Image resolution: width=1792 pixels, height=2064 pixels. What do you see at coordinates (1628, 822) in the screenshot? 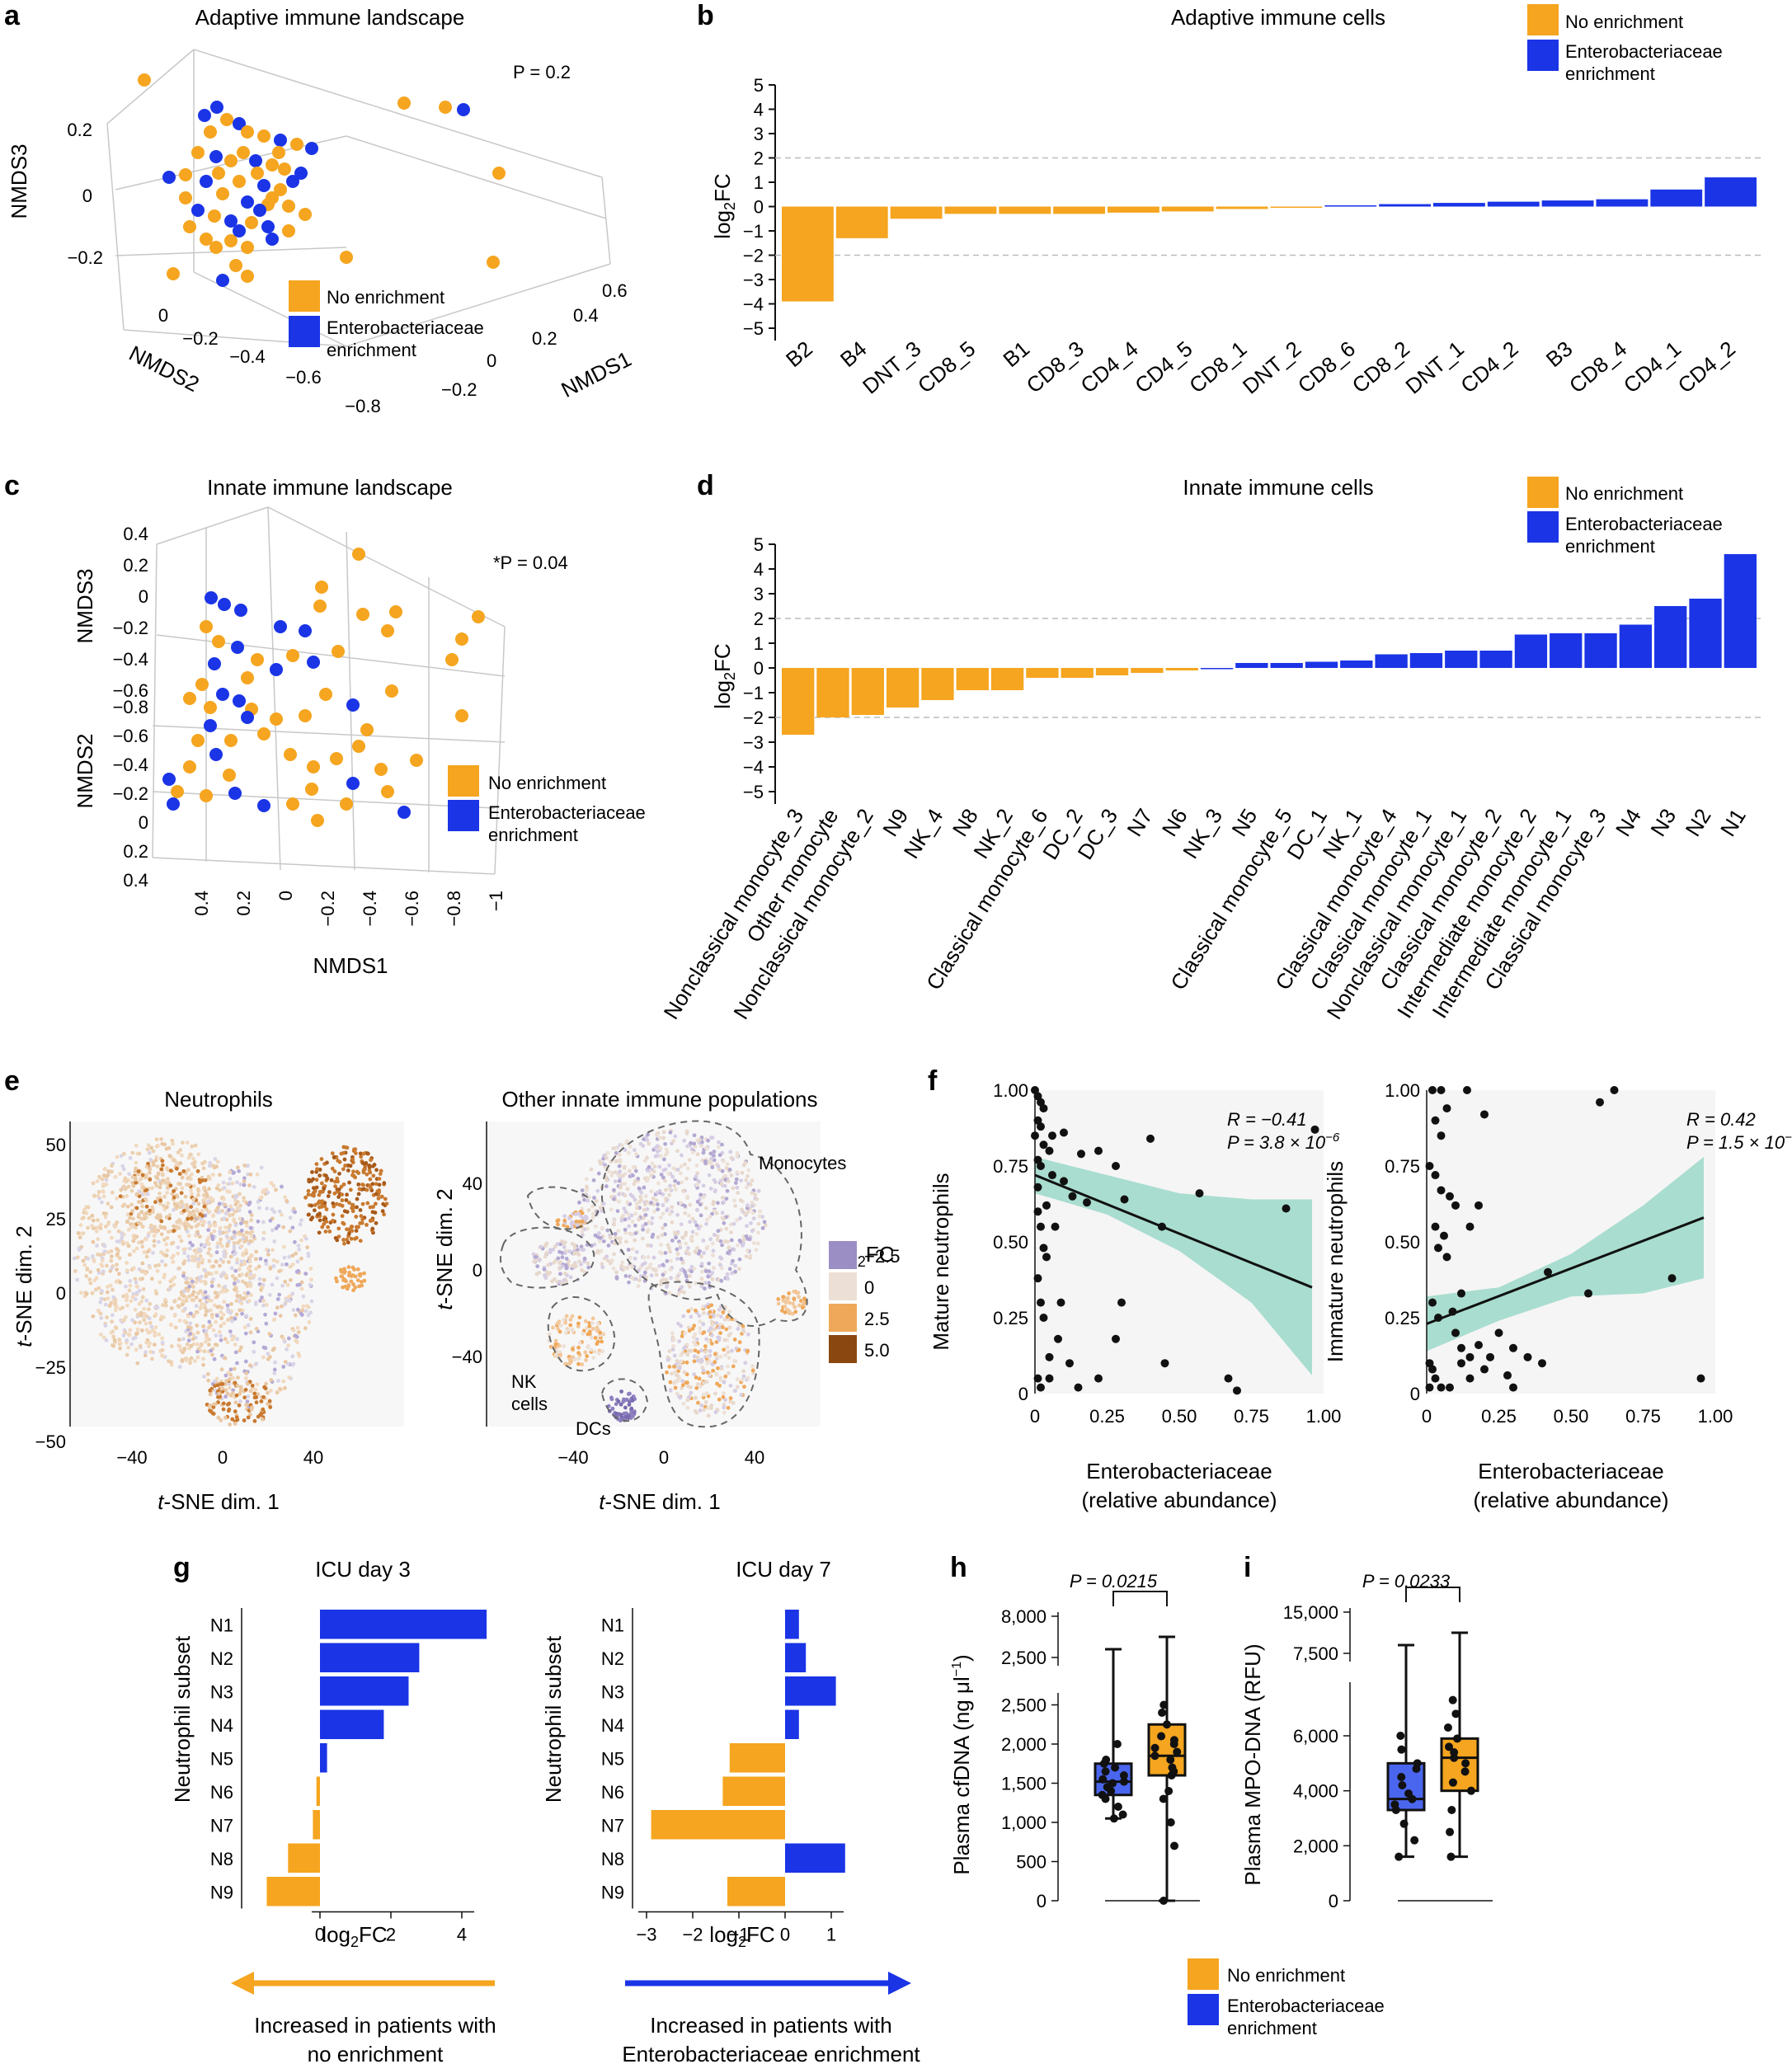
I see `category-label: N4` at bounding box center [1628, 822].